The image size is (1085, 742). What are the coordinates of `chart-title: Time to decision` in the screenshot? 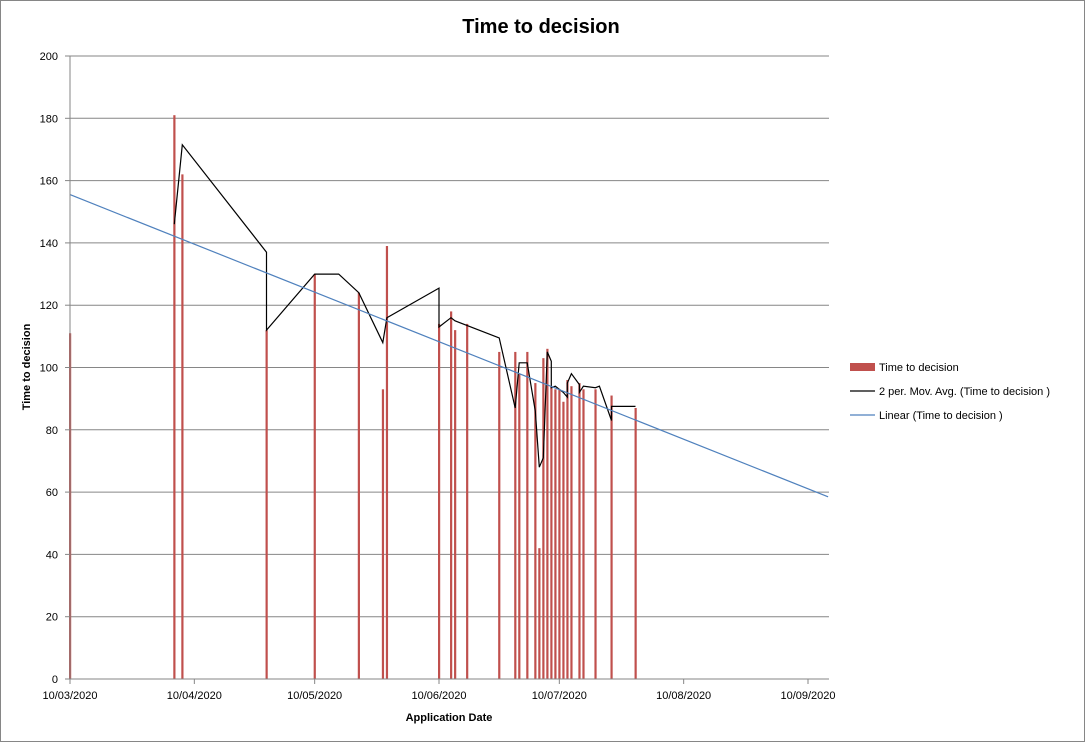 It's located at (540, 27).